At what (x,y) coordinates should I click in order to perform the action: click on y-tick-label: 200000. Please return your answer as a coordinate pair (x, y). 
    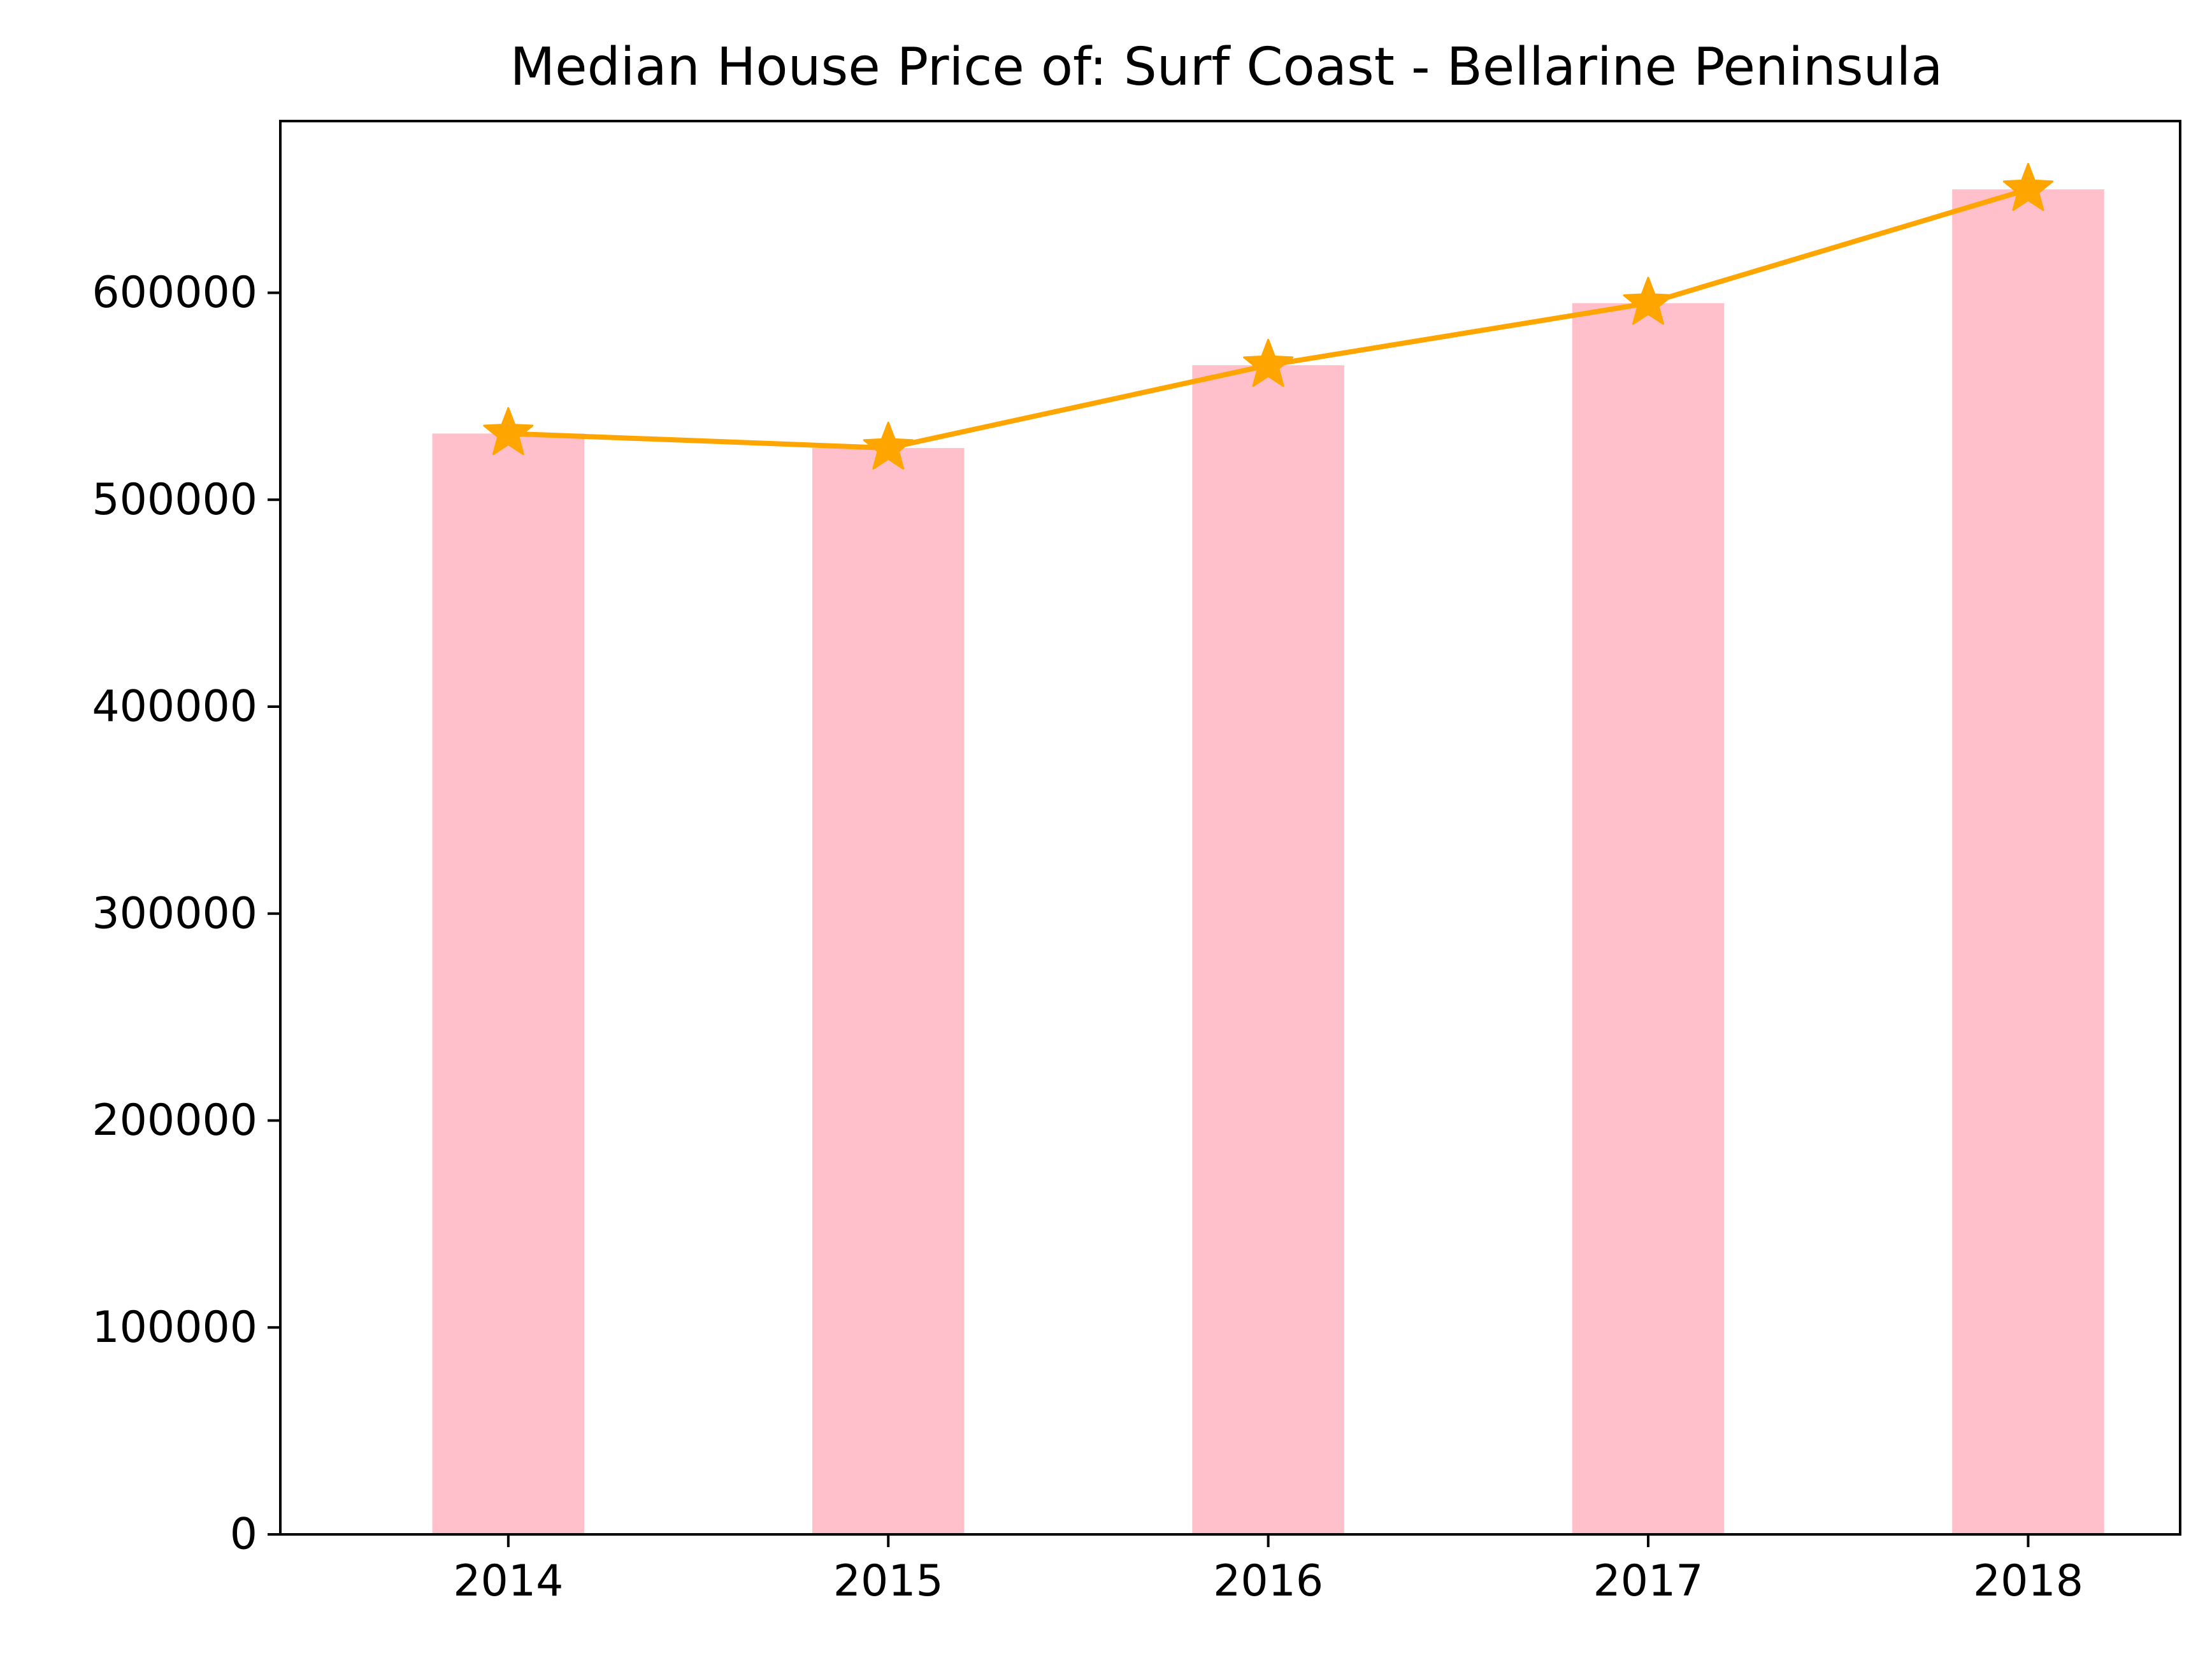
    Looking at the image, I should click on (174, 1120).